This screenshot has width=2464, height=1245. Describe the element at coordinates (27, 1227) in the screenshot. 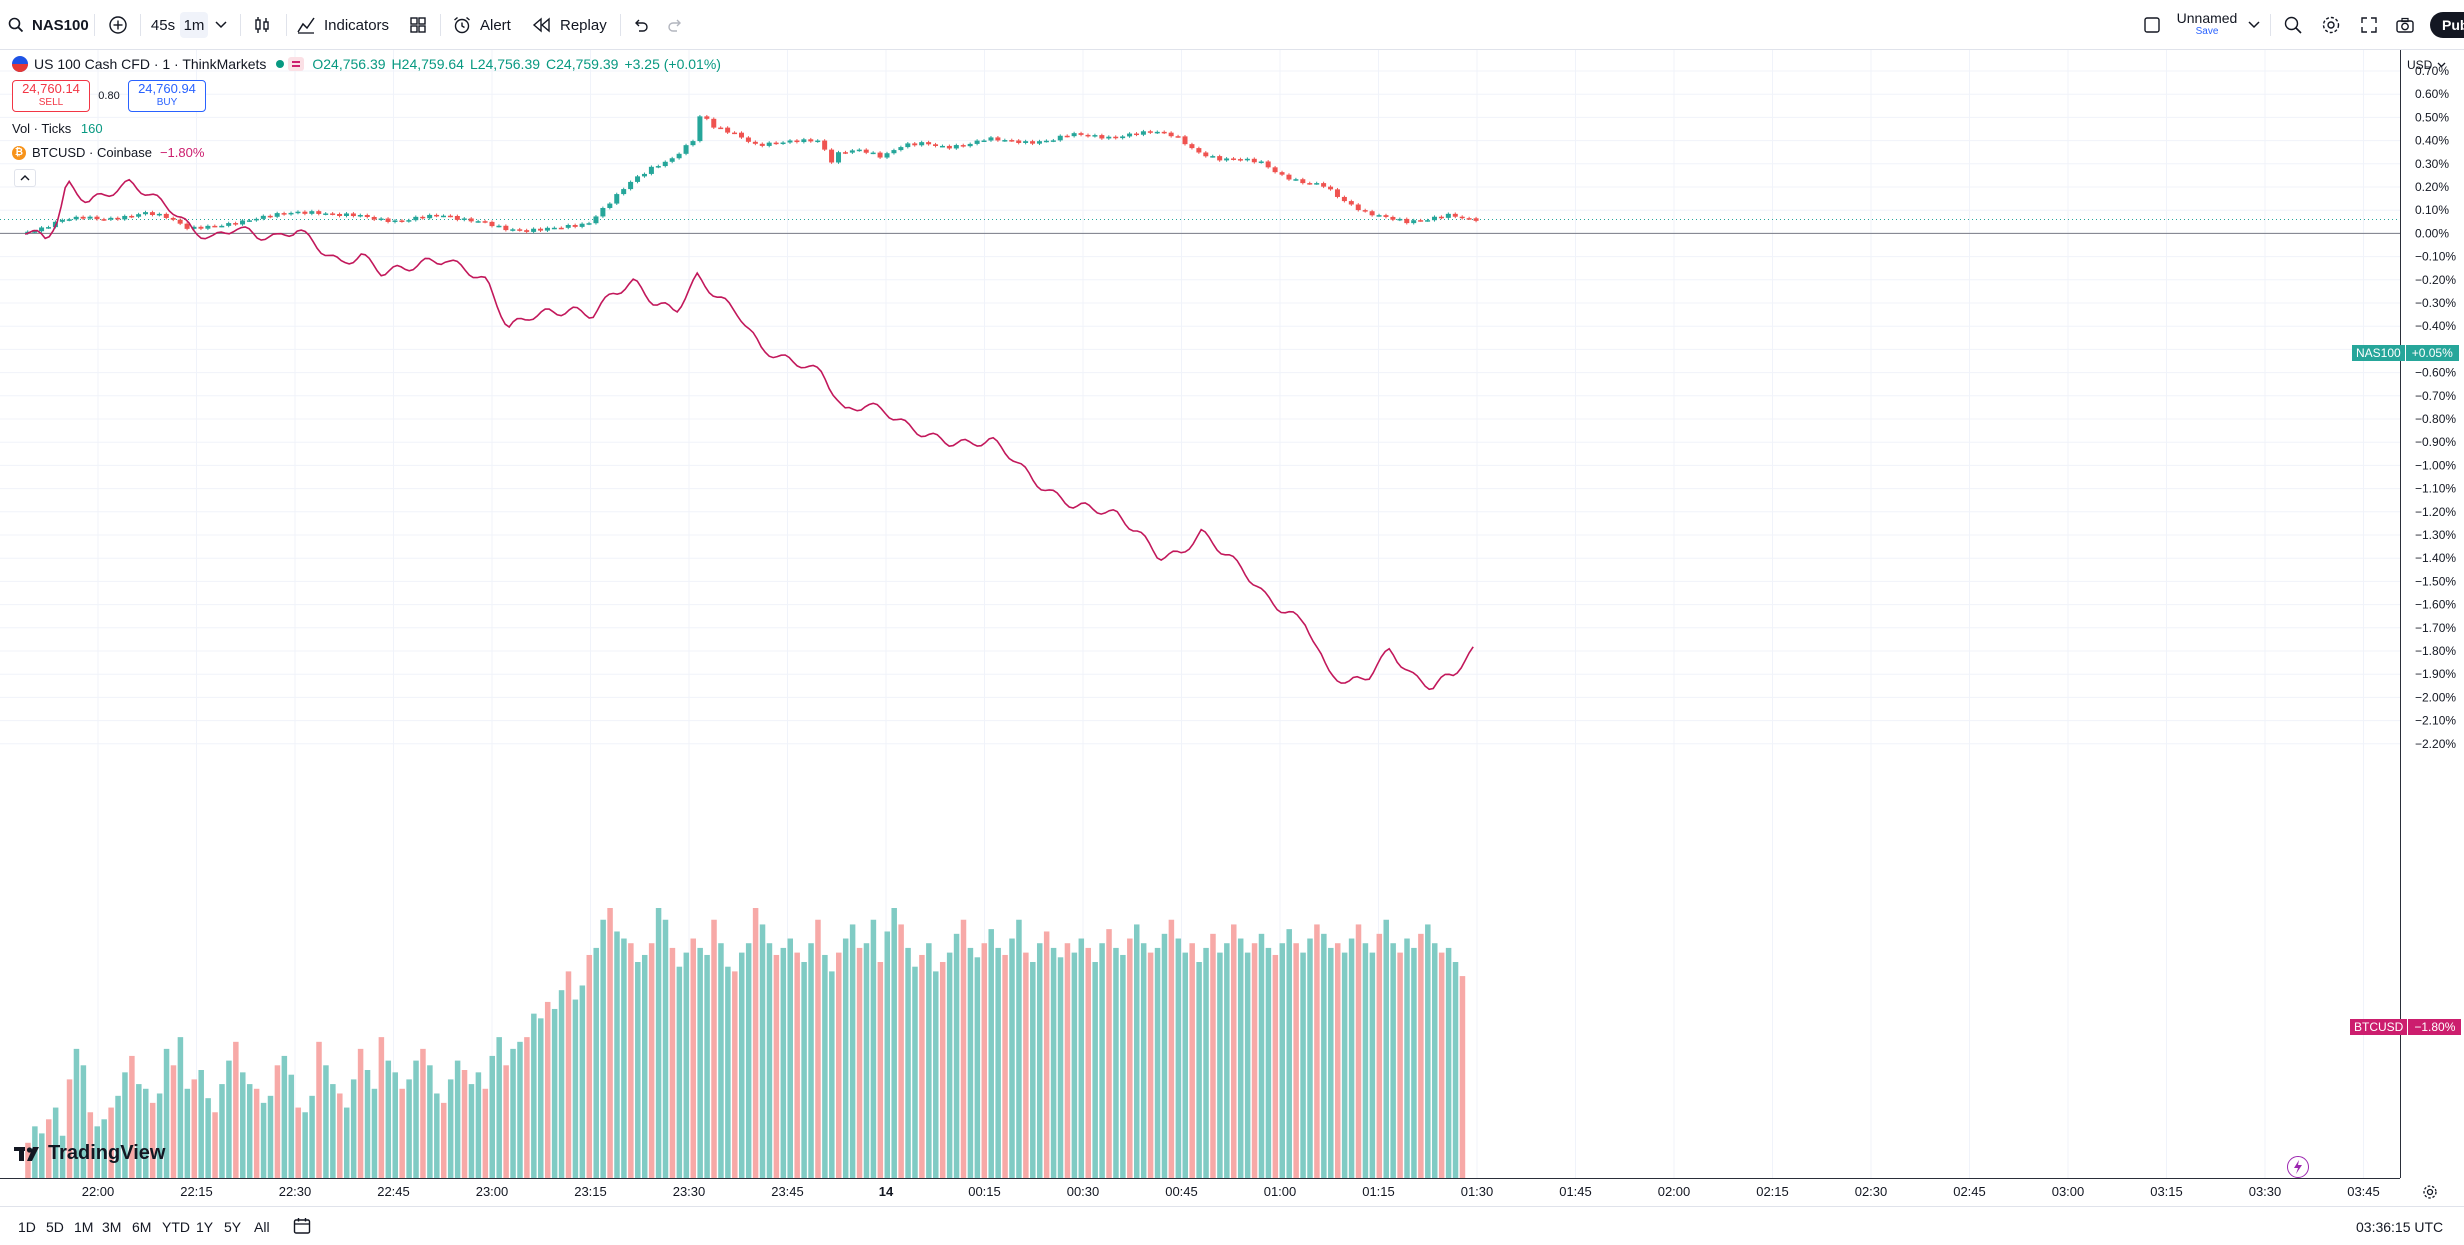

I see `range-1d-button: 1D` at that location.